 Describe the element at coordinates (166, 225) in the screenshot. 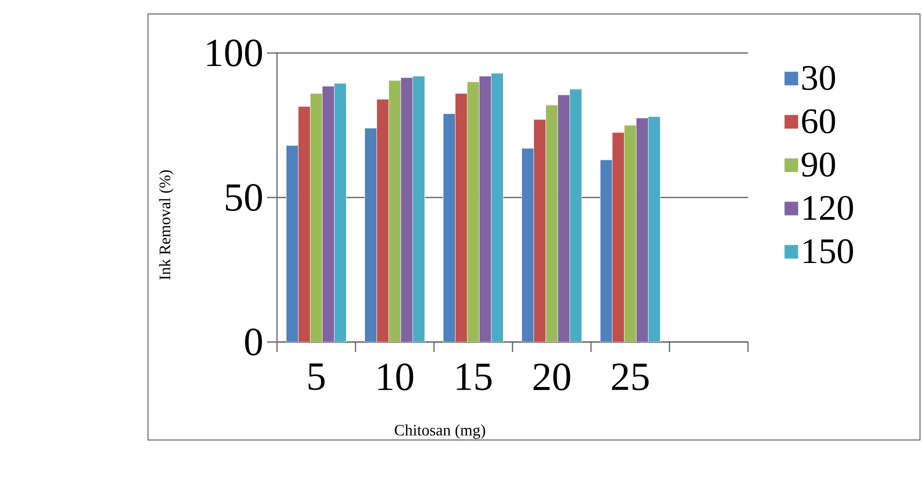

I see `y-axis-title: Ink Removal (%)` at that location.